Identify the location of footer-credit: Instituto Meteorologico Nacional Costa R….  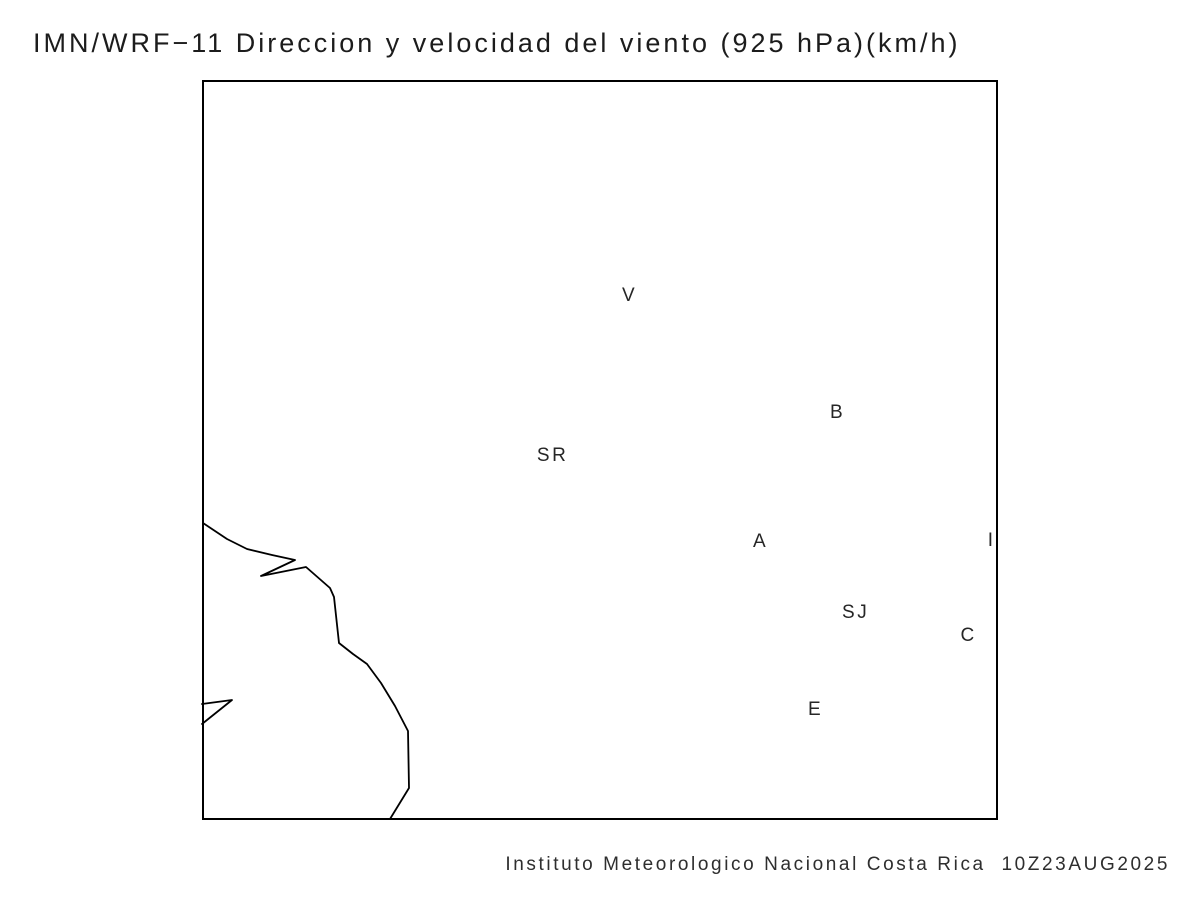
(837, 864).